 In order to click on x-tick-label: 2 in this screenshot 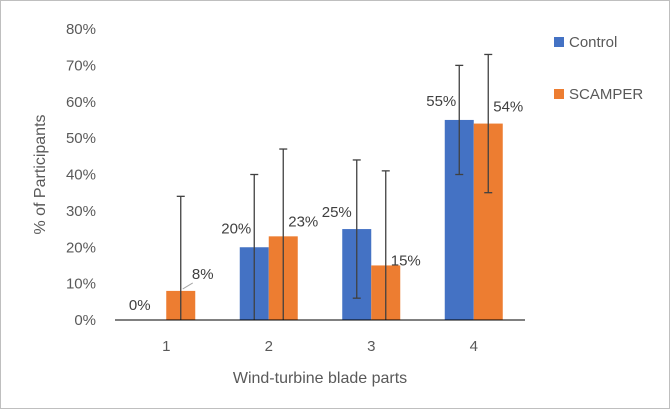, I will do `click(269, 346)`.